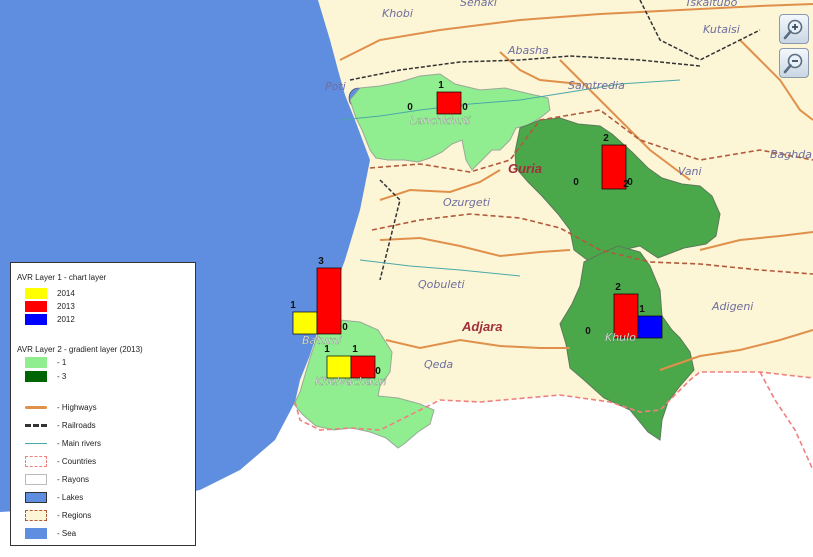 The image size is (813, 557). What do you see at coordinates (410, 107) in the screenshot?
I see `bar-count-lanchkhuti-2014: 0` at bounding box center [410, 107].